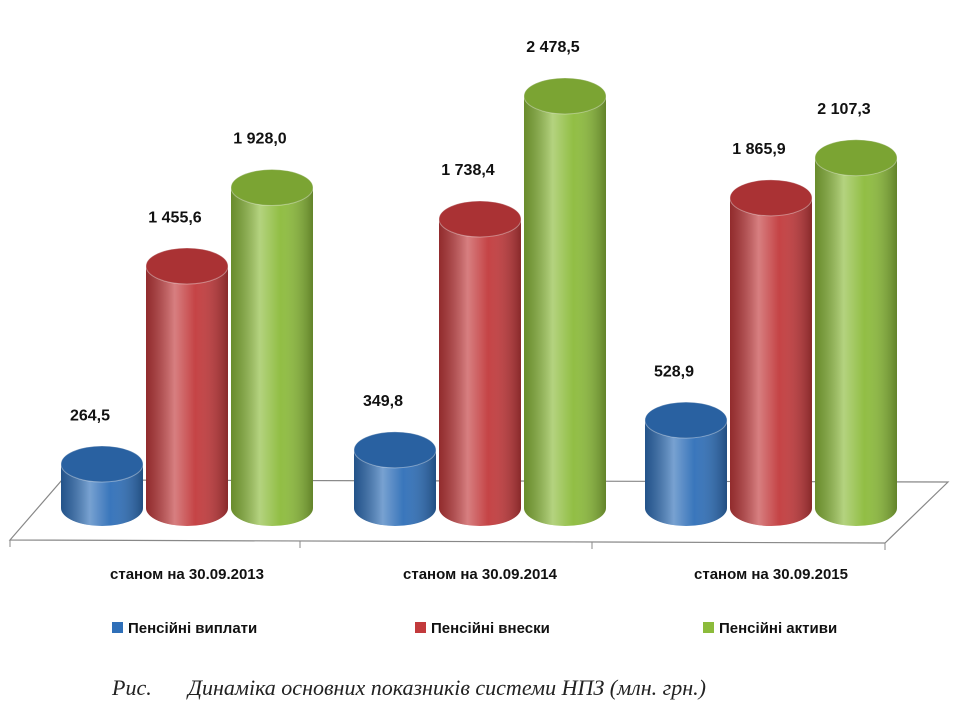 Image resolution: width=960 pixels, height=720 pixels. Describe the element at coordinates (758, 149) in the screenshot. I see `value-label: 1 865,9` at that location.